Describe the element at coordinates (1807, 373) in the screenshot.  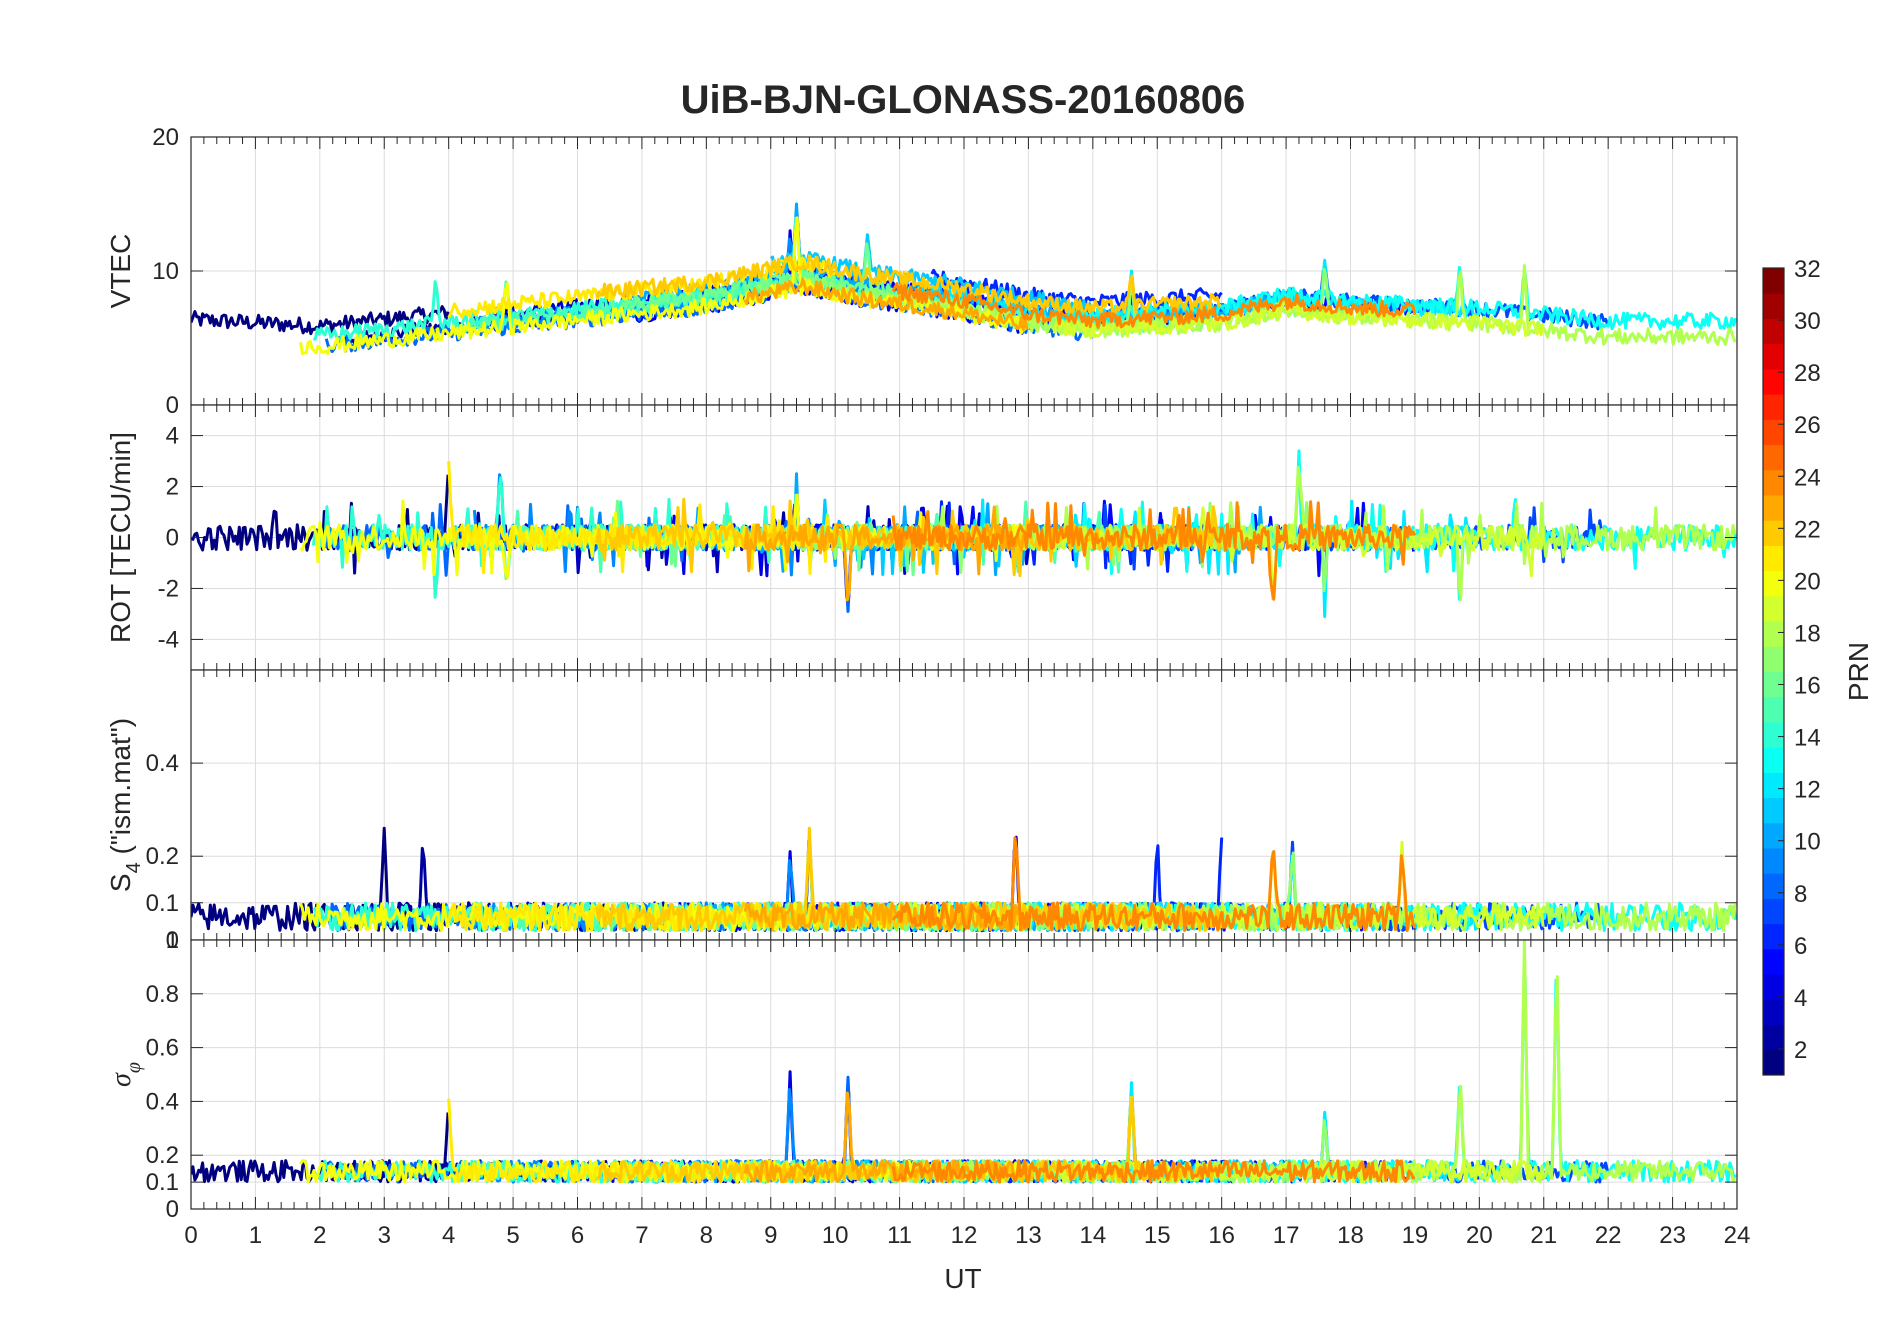
I see `colorbar-tick-label: 28` at that location.